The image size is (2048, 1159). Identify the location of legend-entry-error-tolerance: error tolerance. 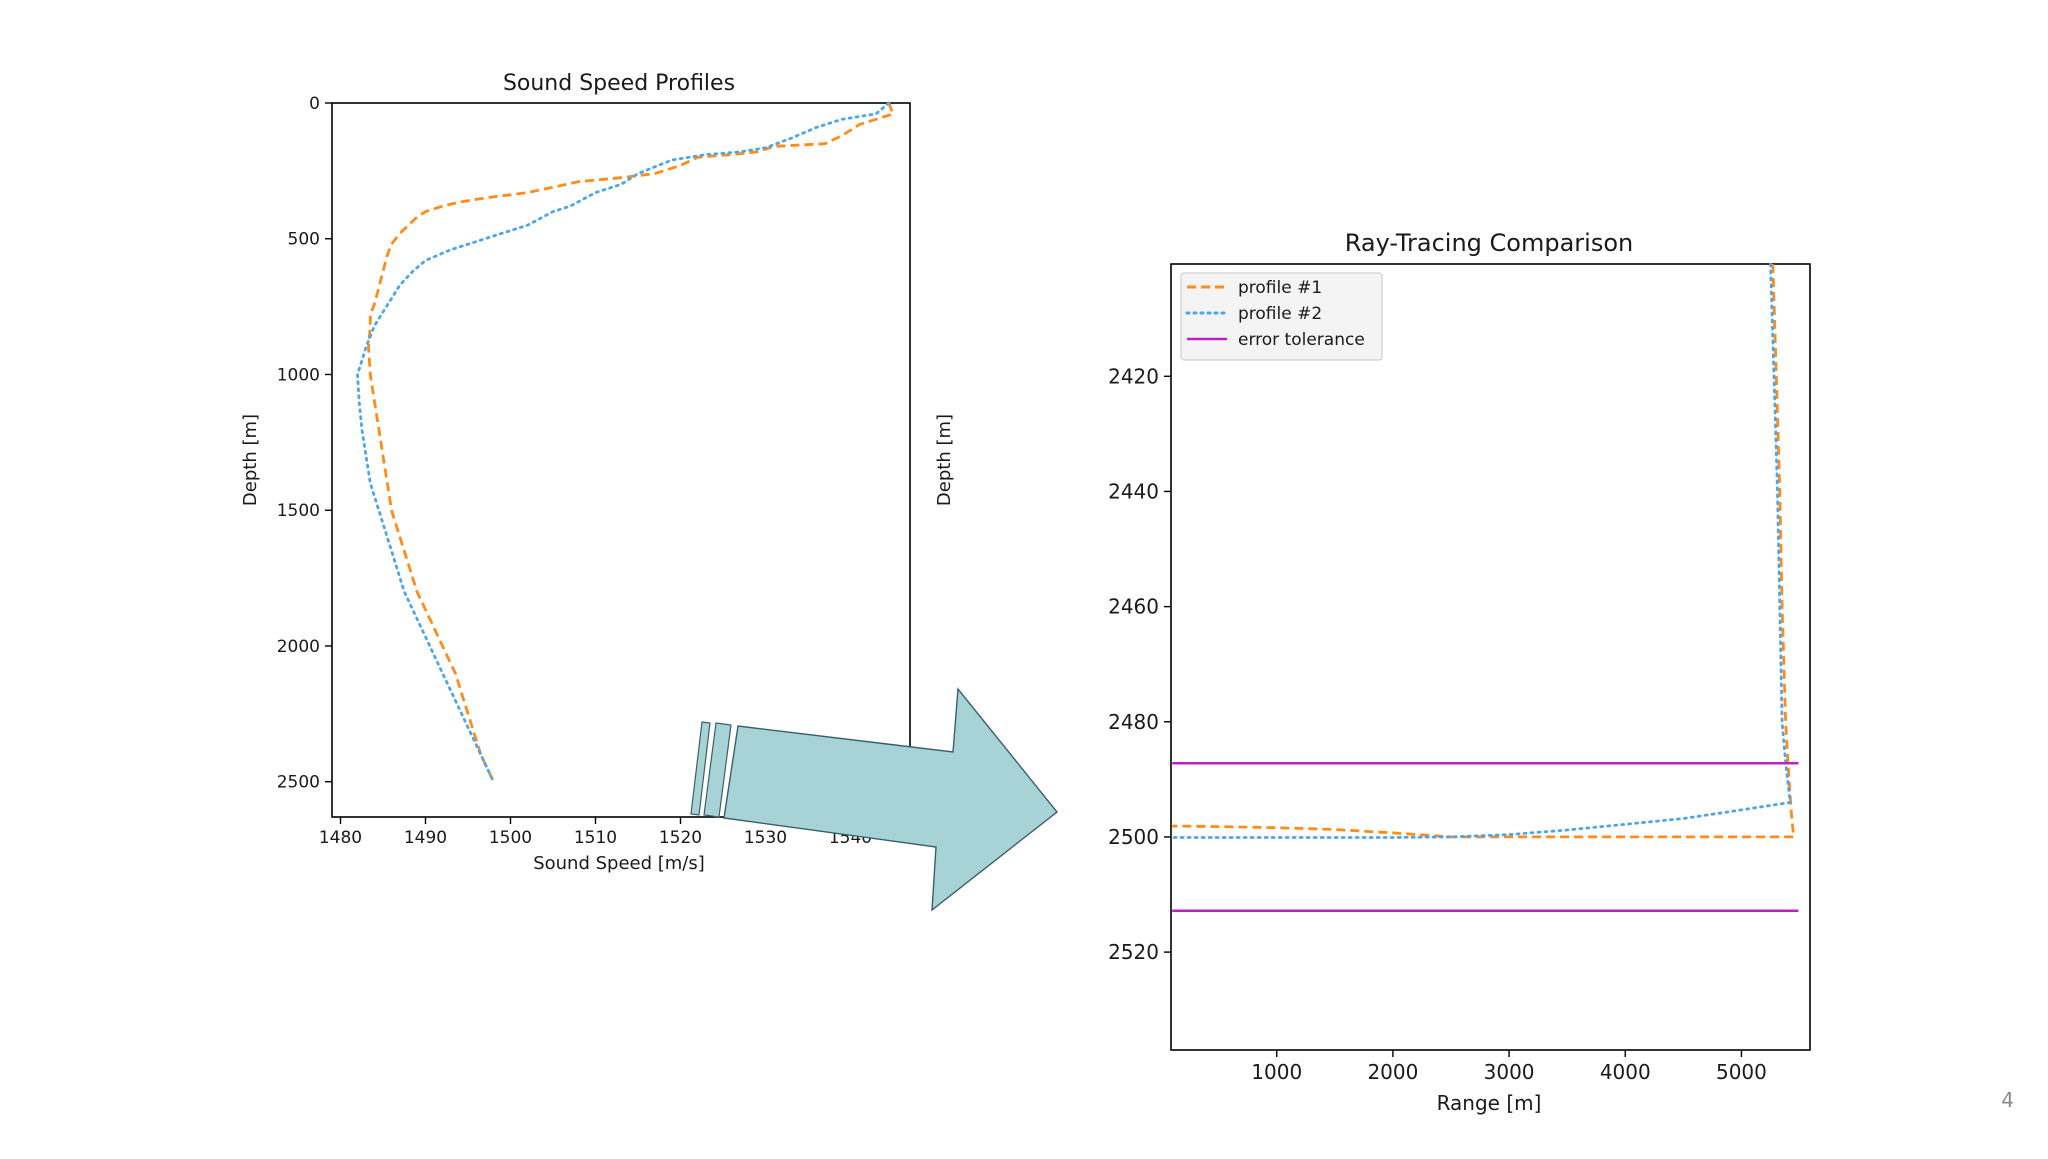
(1276, 340).